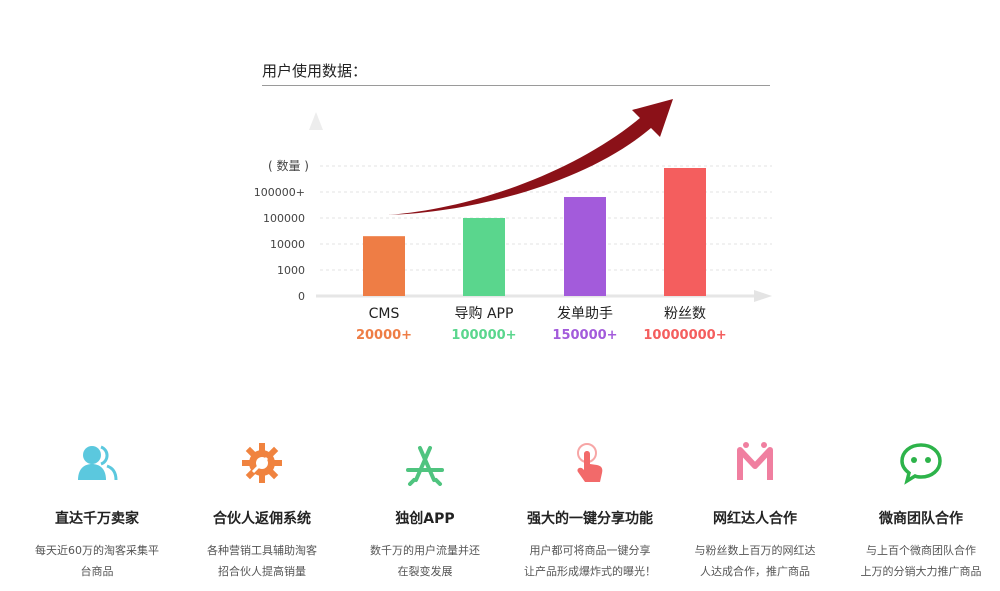  I want to click on feature-title: 独创APP, so click(425, 519).